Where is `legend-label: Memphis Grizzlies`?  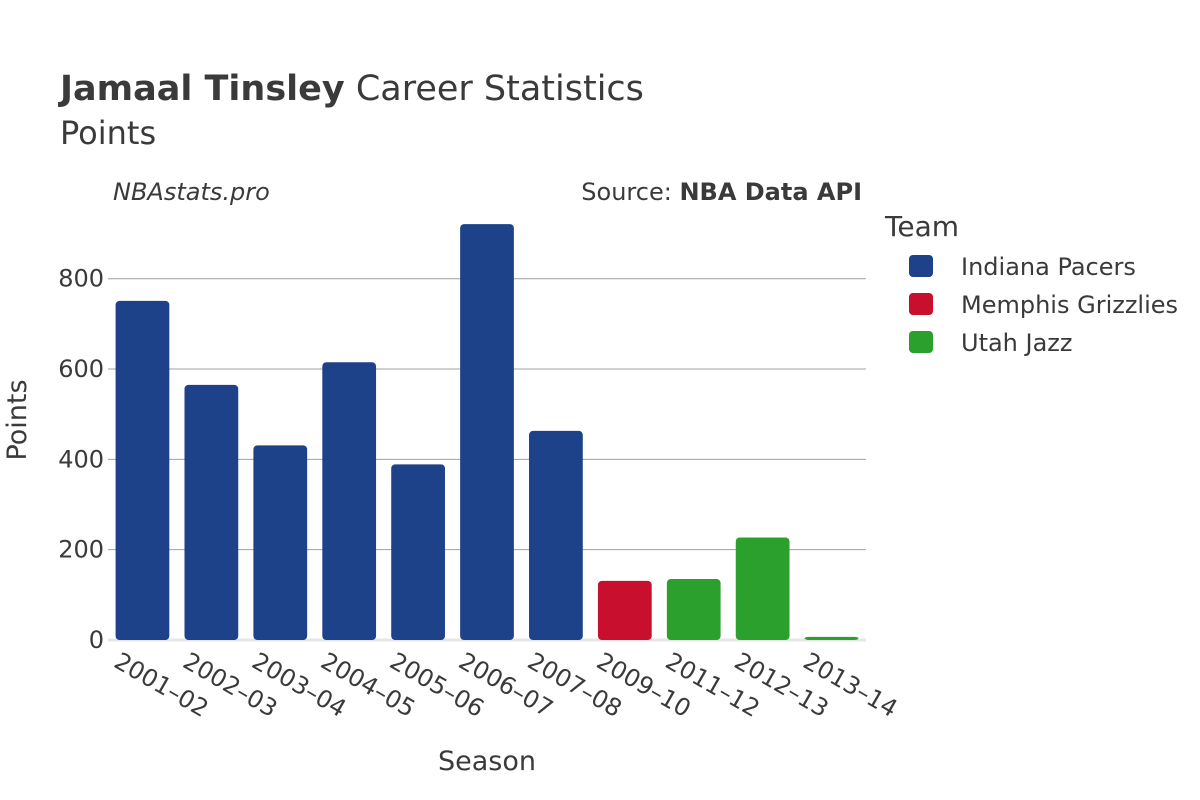
legend-label: Memphis Grizzlies is located at coordinates (1069, 305).